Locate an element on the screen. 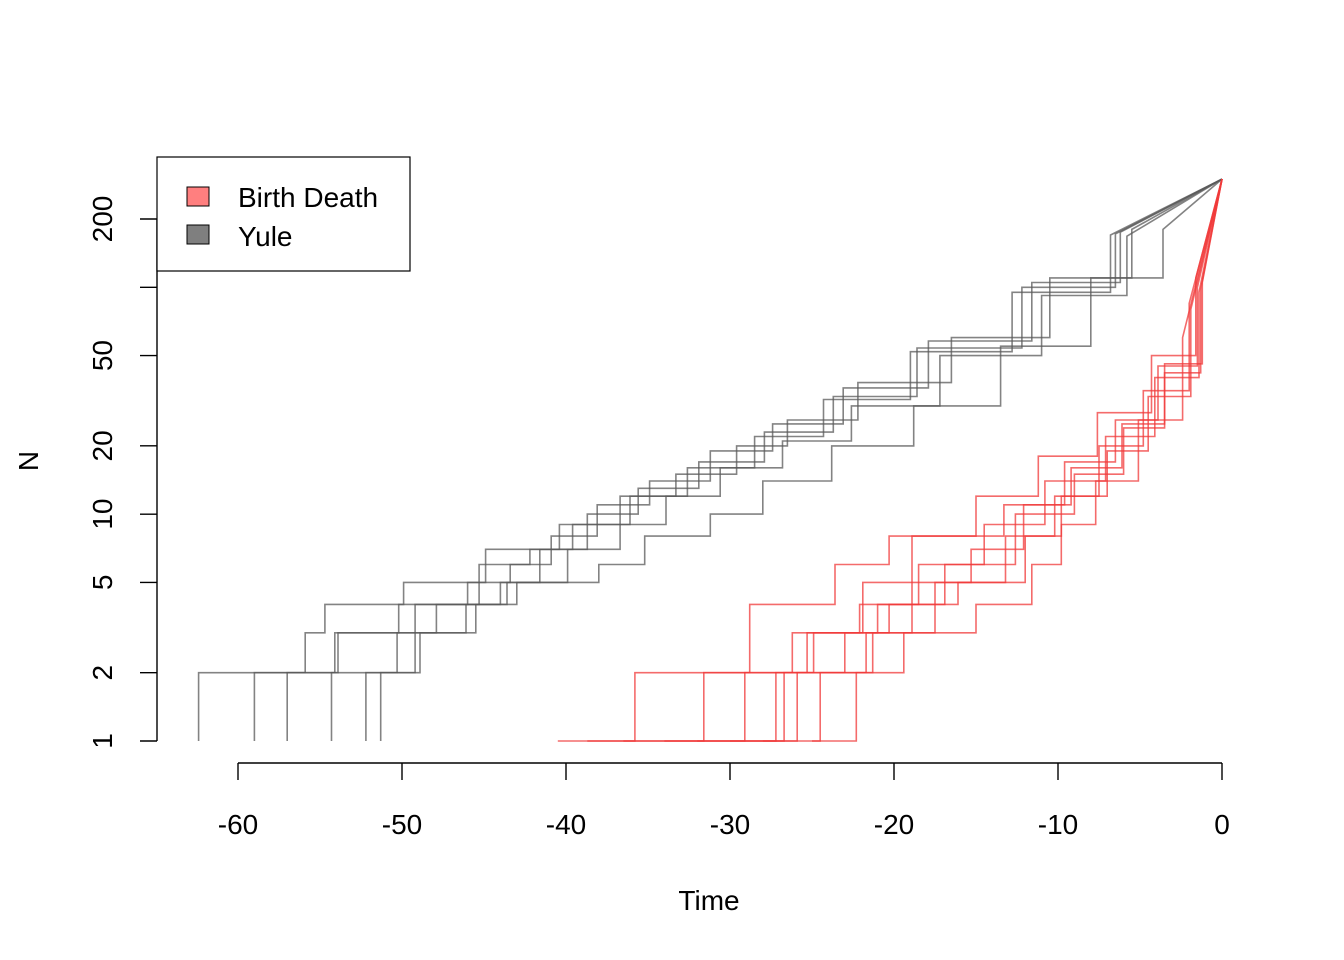 Image resolution: width=1344 pixels, height=960 pixels. legend-box is located at coordinates (283, 214).